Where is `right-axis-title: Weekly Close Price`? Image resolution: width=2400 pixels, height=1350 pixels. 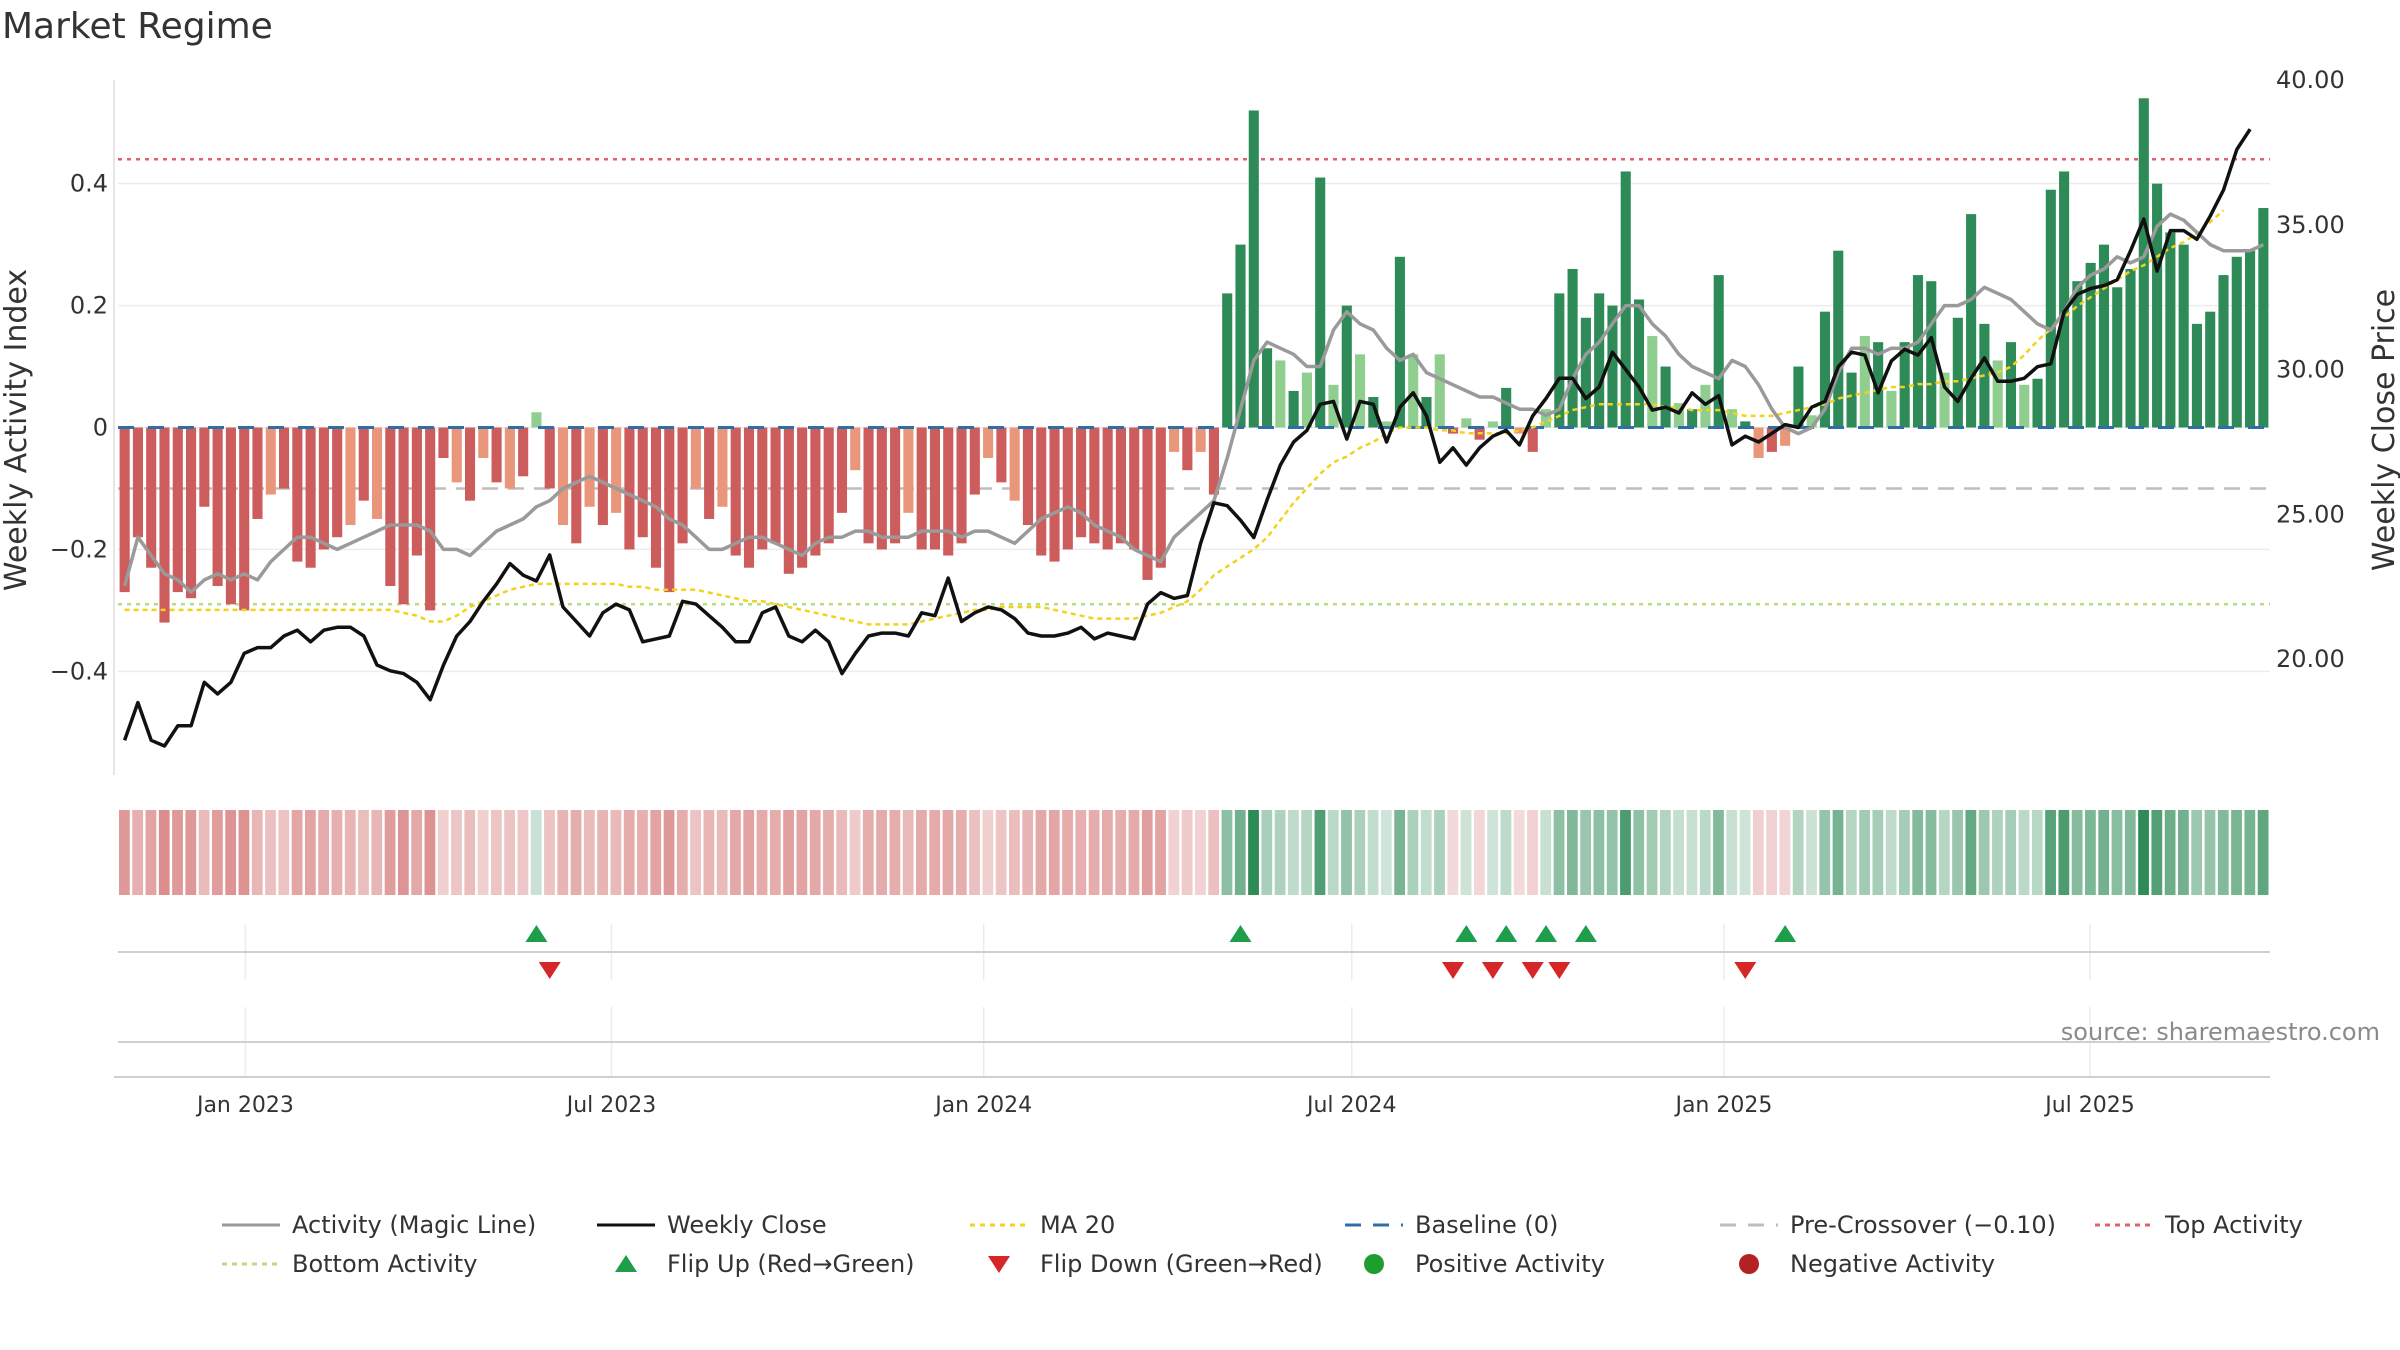 right-axis-title: Weekly Close Price is located at coordinates (2383, 430).